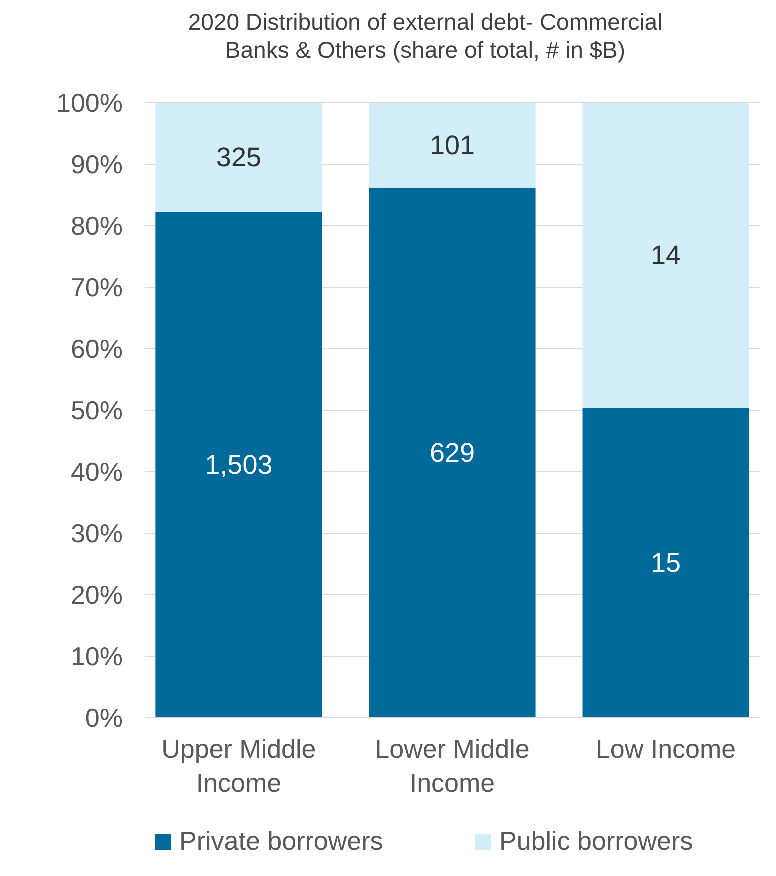  I want to click on y-tick-label: 0%, so click(104, 718).